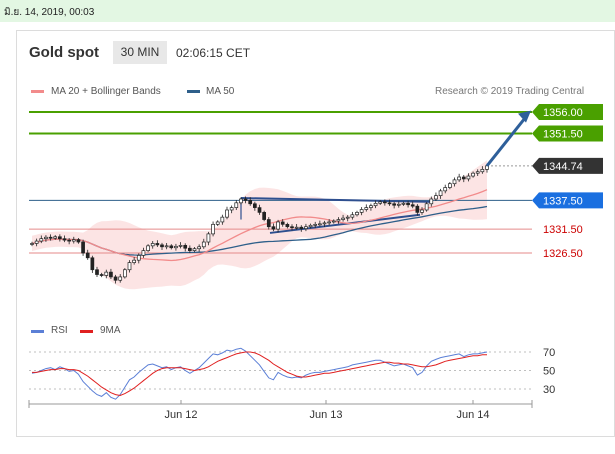  What do you see at coordinates (472, 415) in the screenshot?
I see `x-tick-label: Jun 14` at bounding box center [472, 415].